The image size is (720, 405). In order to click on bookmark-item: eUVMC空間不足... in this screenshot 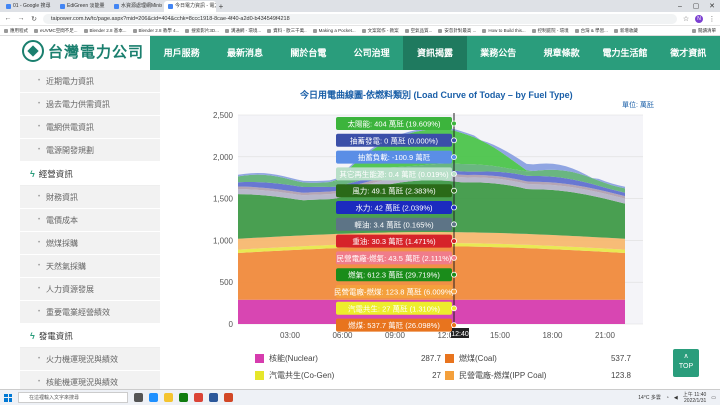, I will do `click(56, 31)`.